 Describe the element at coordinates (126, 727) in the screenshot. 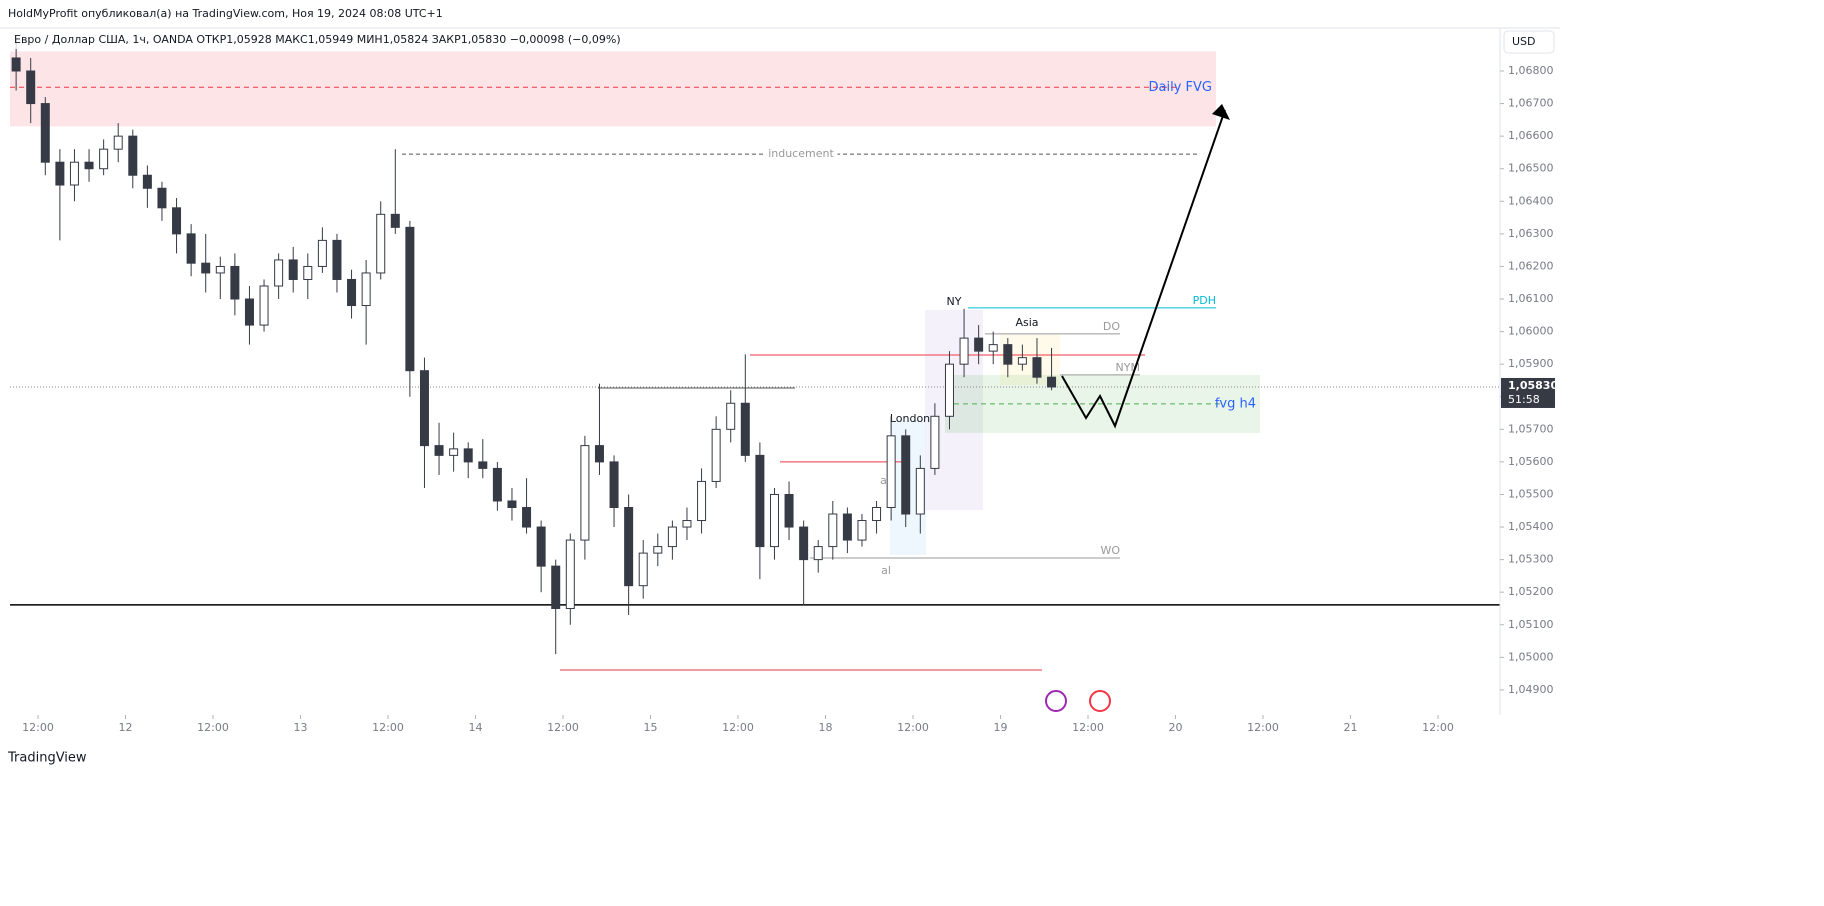

I see `x-tick-label: 12` at that location.